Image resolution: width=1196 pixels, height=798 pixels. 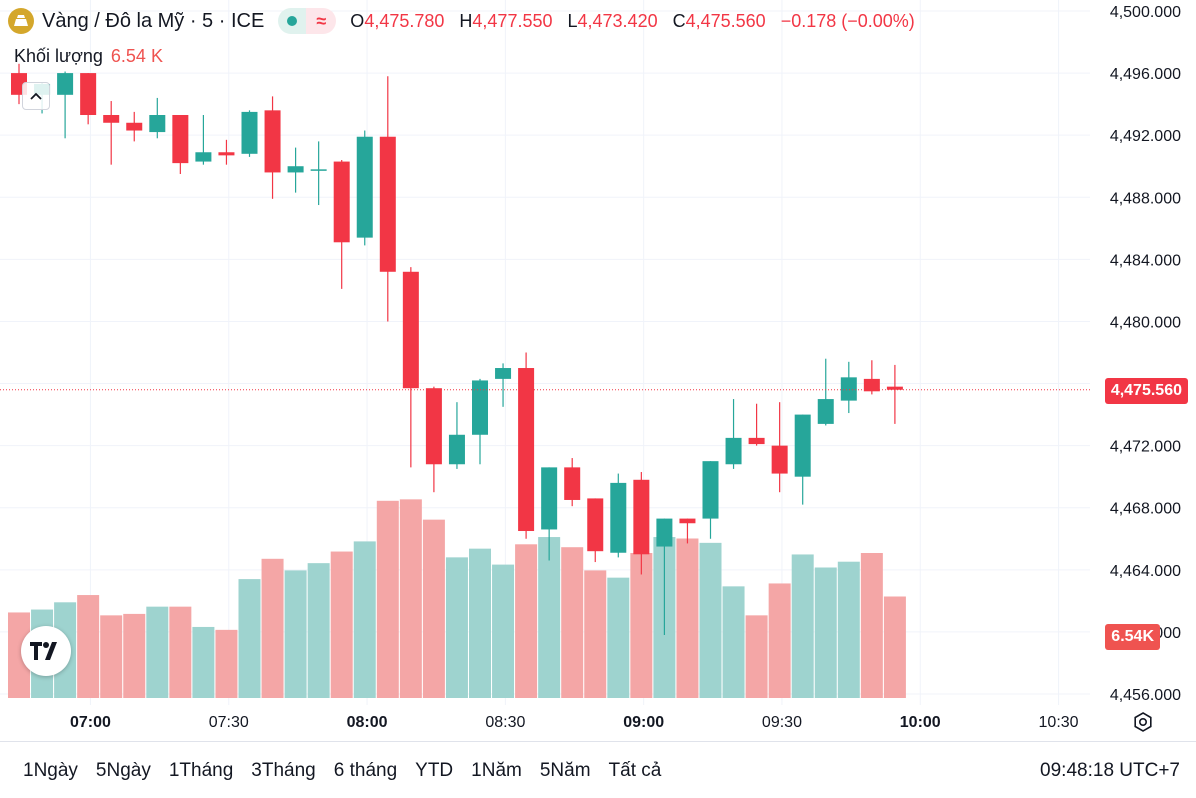 I want to click on gear-icon, so click(x=1143, y=722).